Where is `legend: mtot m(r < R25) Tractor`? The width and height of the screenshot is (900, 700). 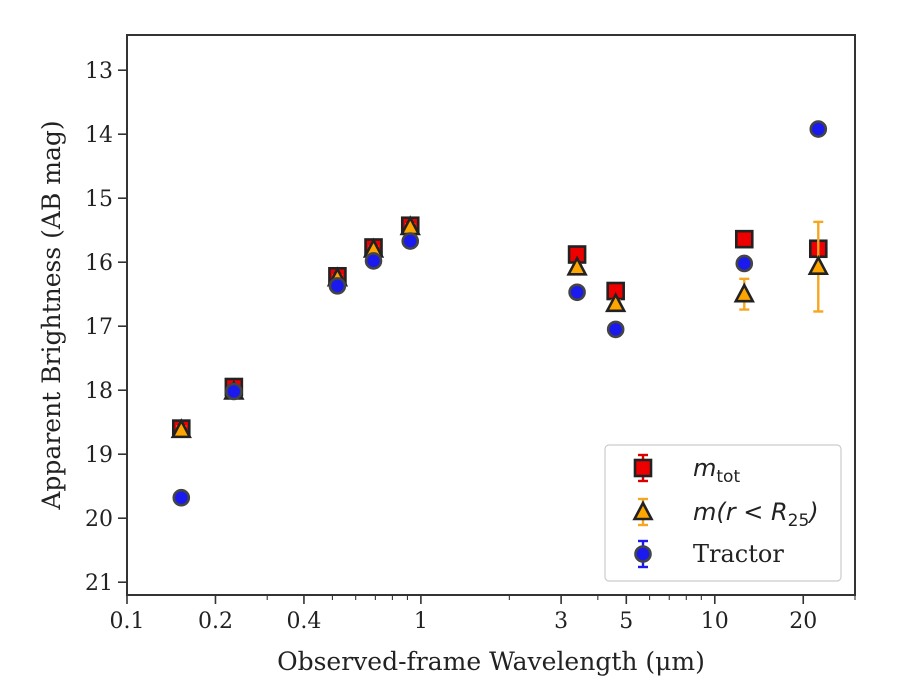
legend: mtot m(r < R25) Tractor is located at coordinates (723, 513).